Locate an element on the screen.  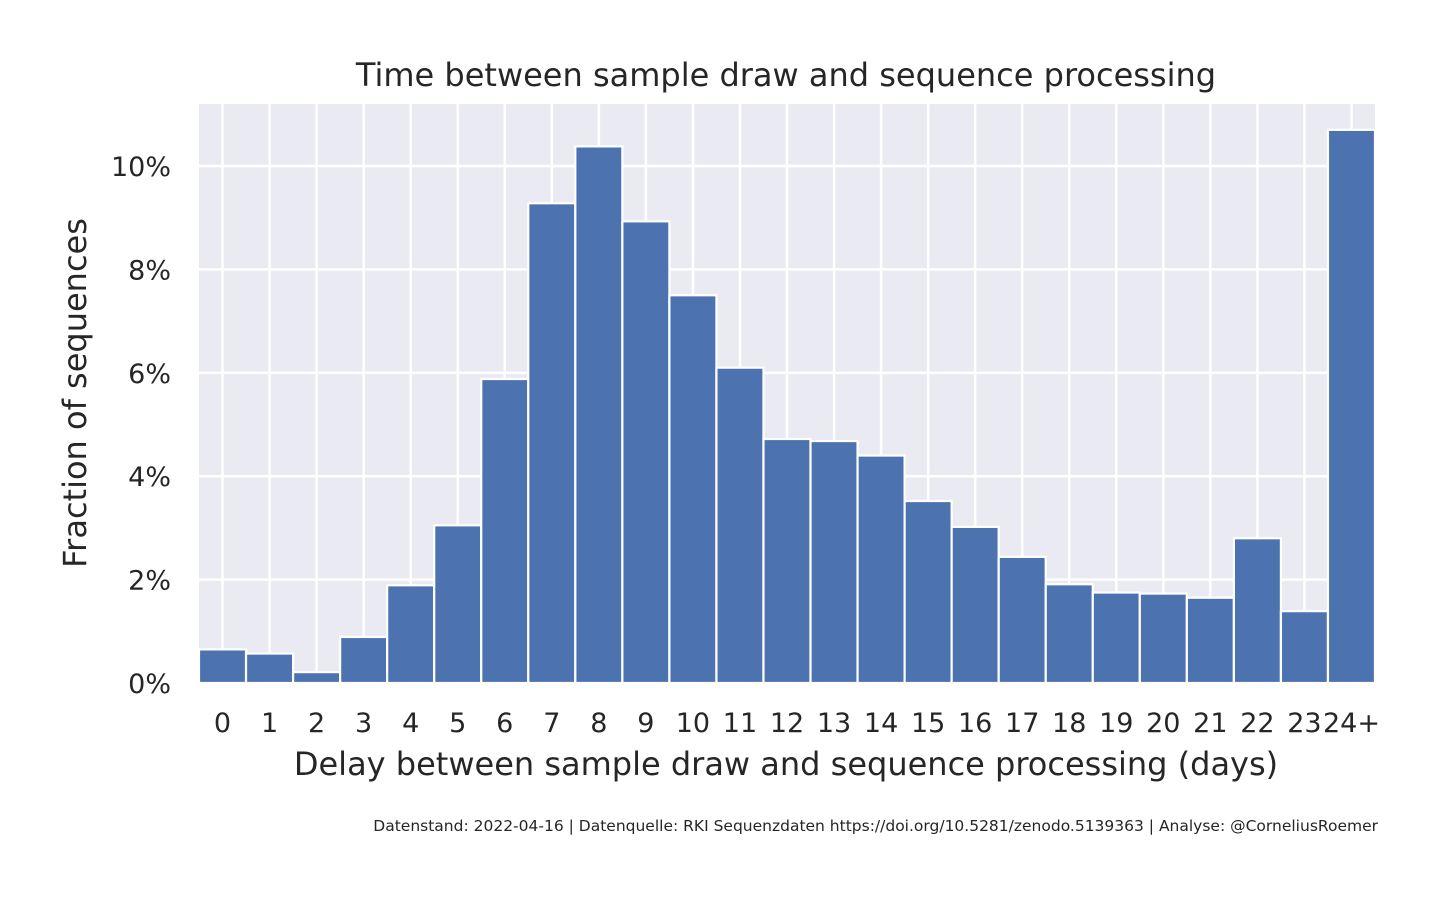
x-tick-label: 12 is located at coordinates (787, 723).